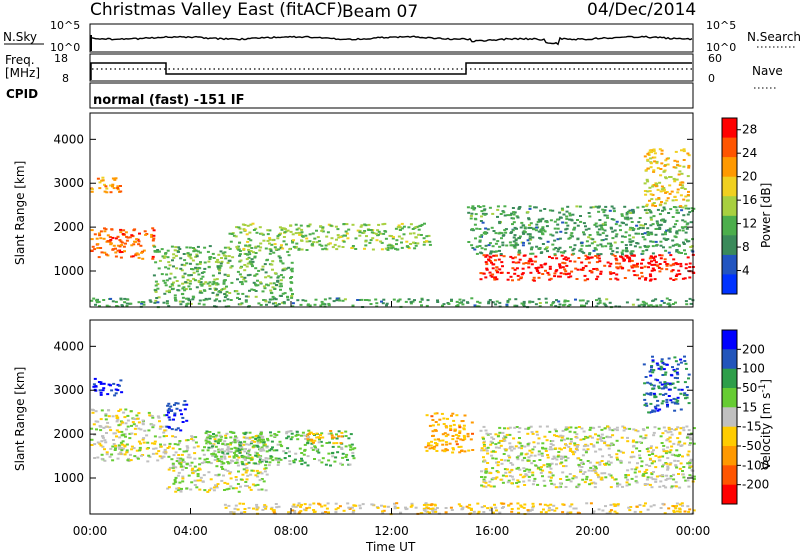  Describe the element at coordinates (68, 434) in the screenshot. I see `ytick-label: 2000` at that location.